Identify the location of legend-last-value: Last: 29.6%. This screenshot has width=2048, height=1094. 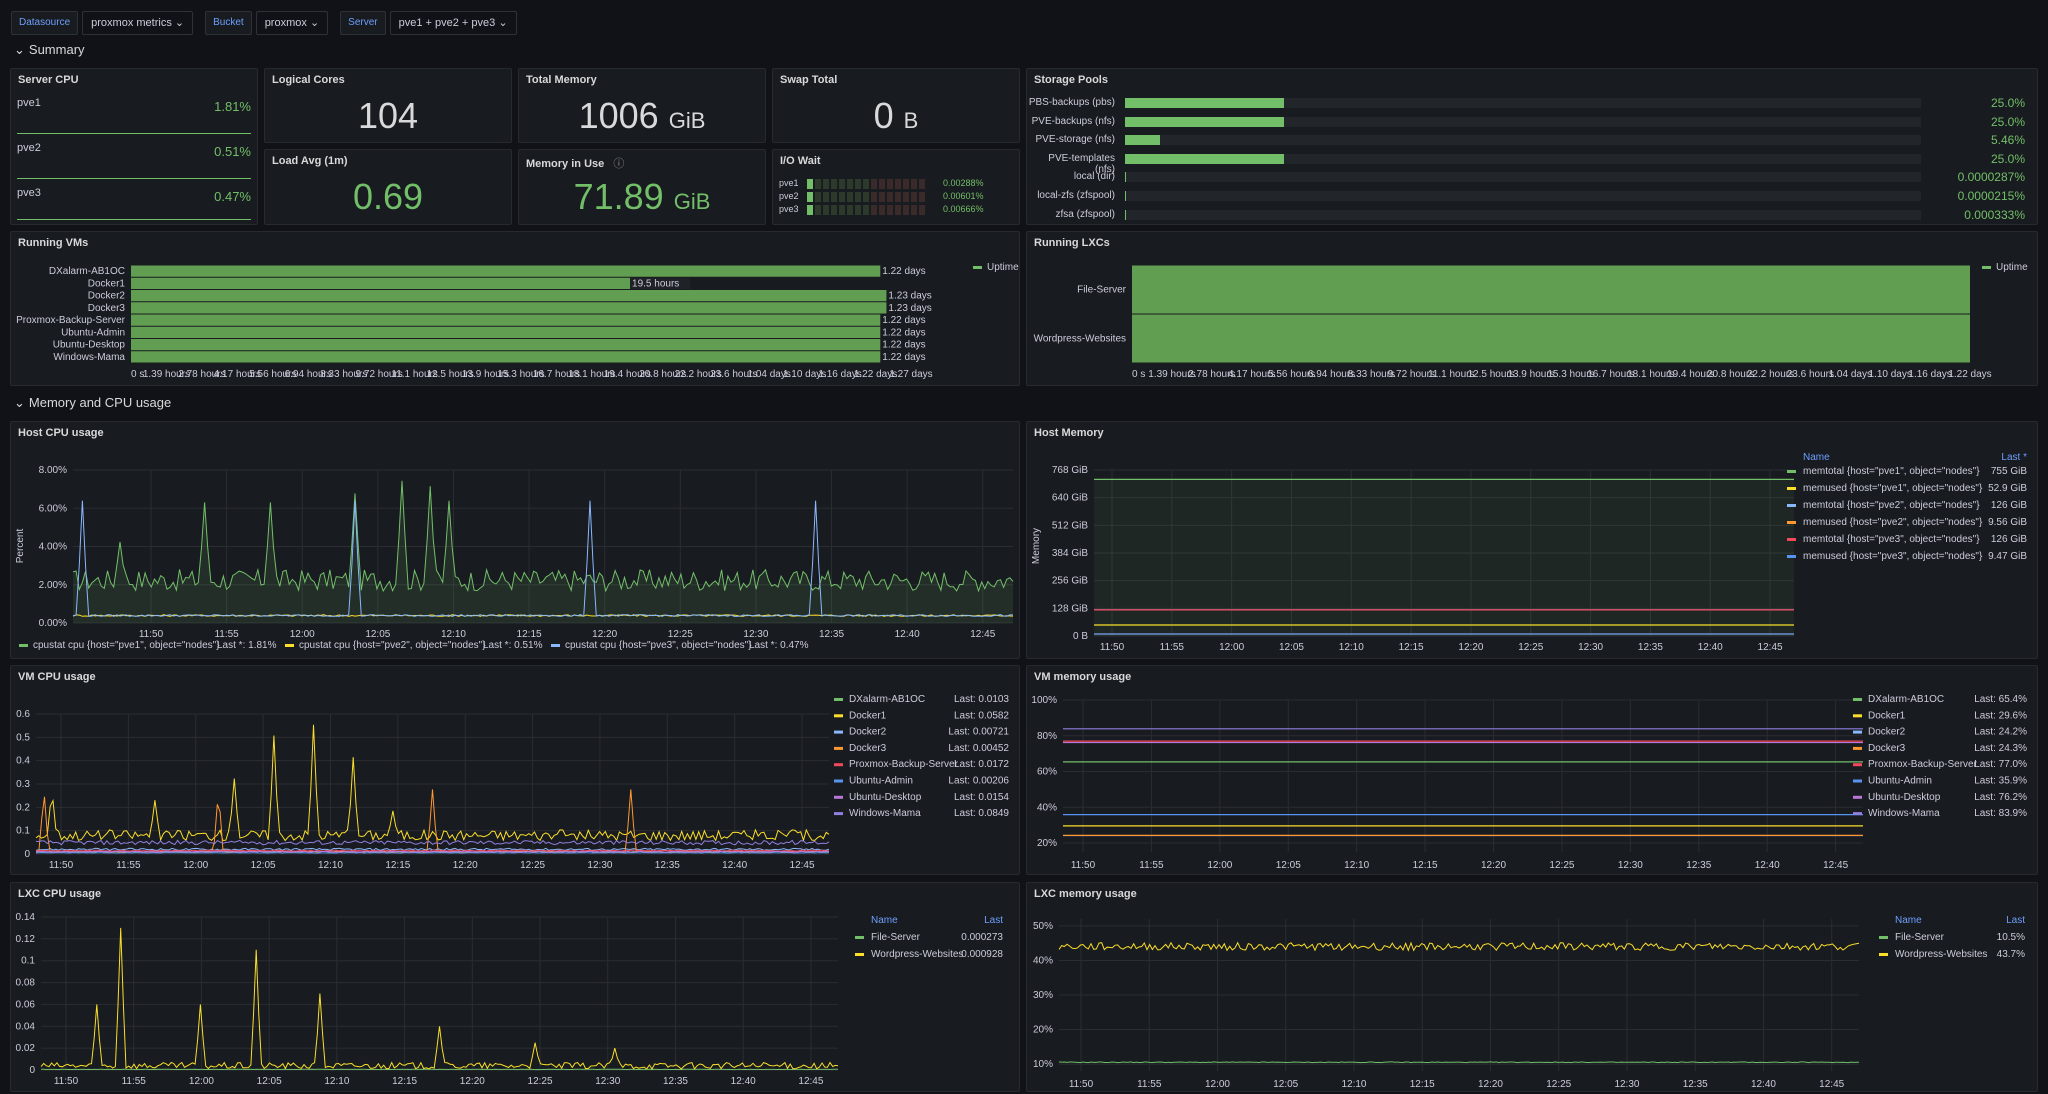
(2000, 715).